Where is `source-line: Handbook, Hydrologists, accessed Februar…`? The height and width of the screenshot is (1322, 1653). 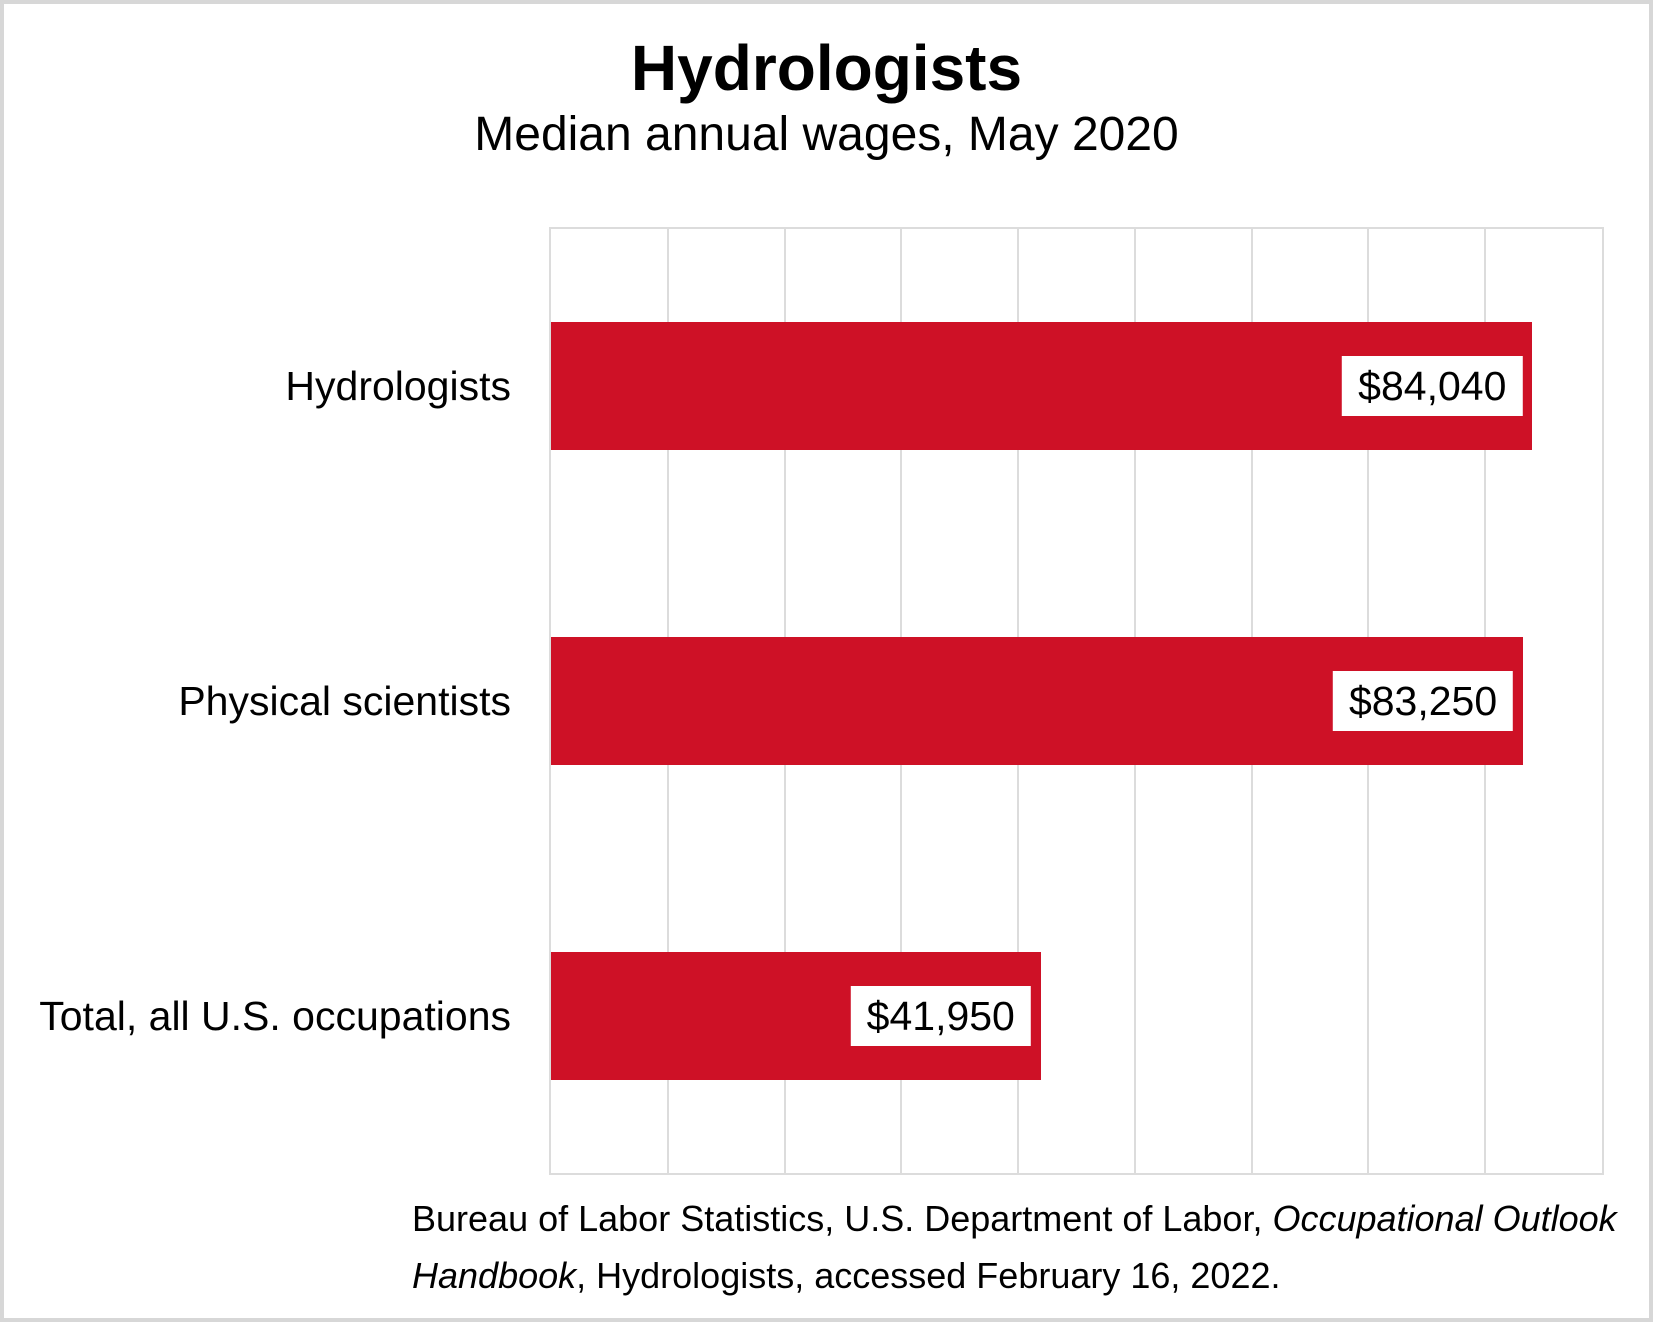
source-line: Handbook, Hydrologists, accessed Februar… is located at coordinates (1030, 1275).